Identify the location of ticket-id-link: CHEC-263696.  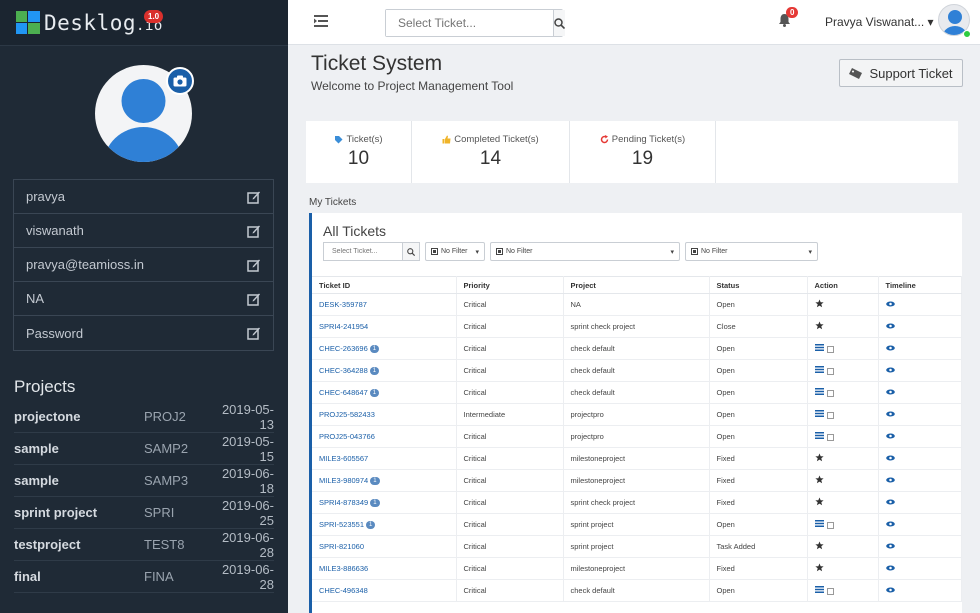
(343, 348).